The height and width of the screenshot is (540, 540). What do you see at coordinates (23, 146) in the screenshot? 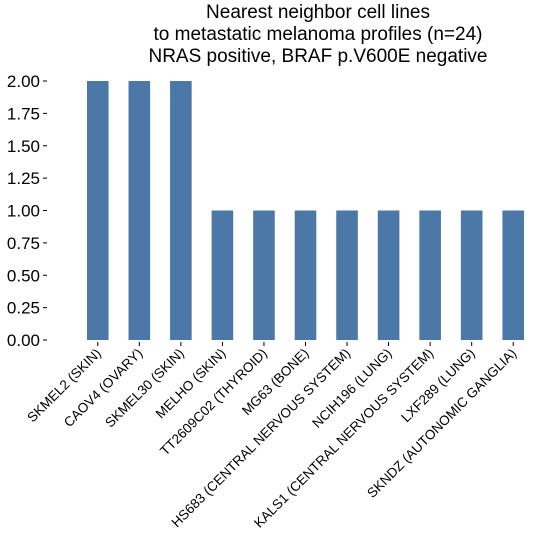
I see `y-tick-label: 1.50` at bounding box center [23, 146].